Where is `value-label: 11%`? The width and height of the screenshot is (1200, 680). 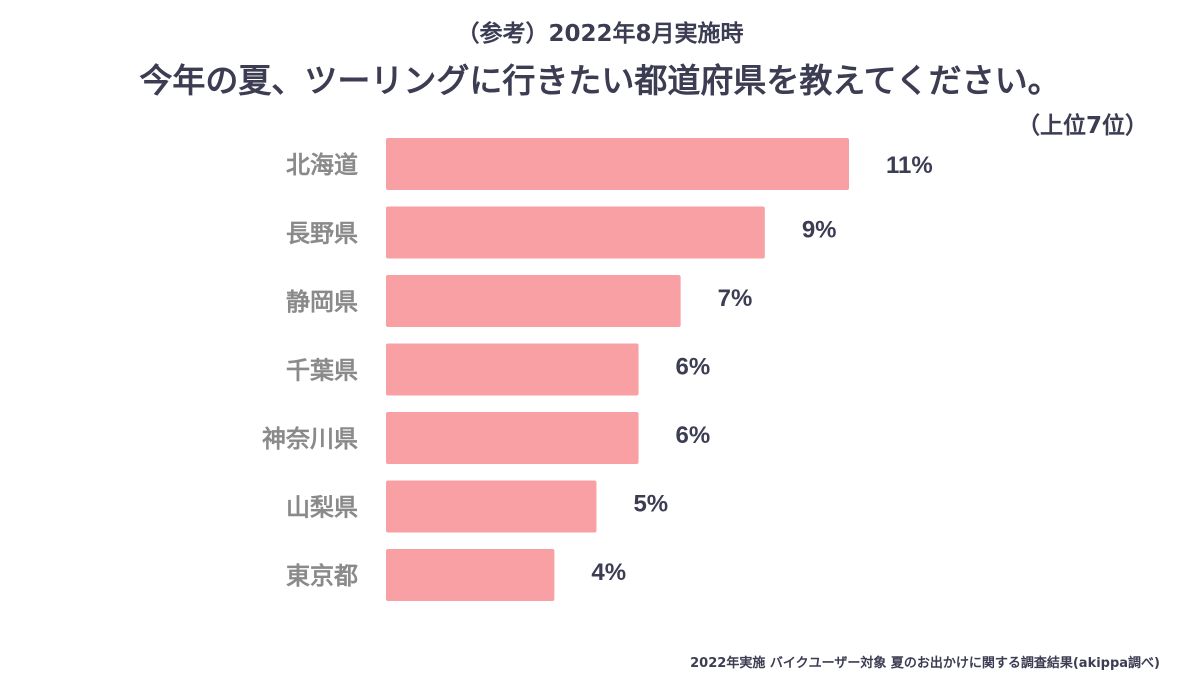
value-label: 11% is located at coordinates (909, 165).